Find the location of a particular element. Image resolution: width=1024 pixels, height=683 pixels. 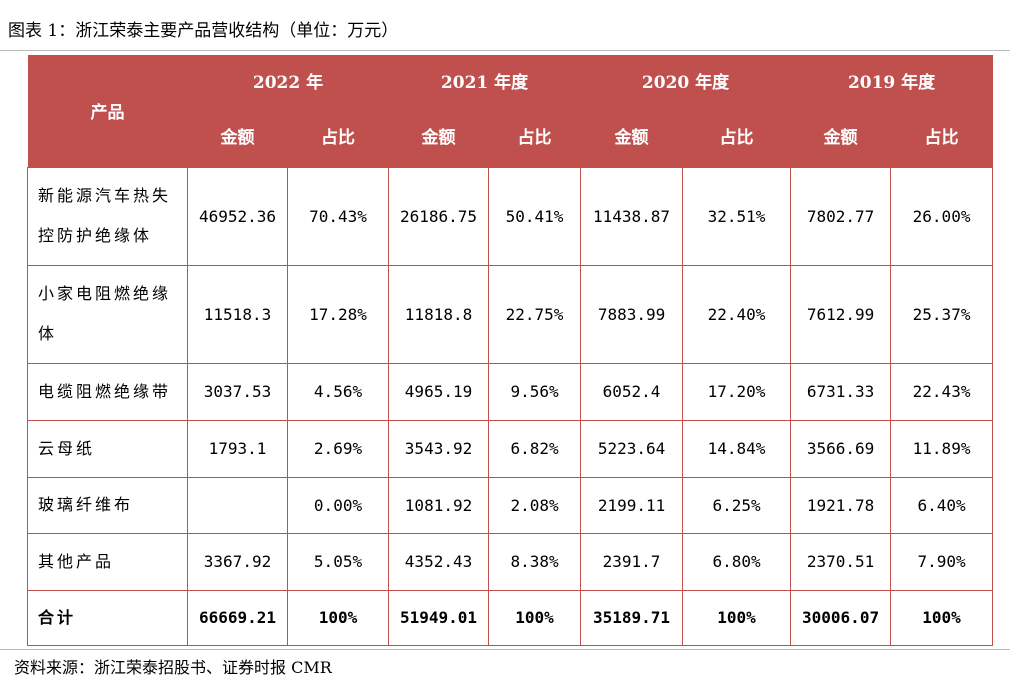

header-cell: 2022 年 is located at coordinates (288, 80).